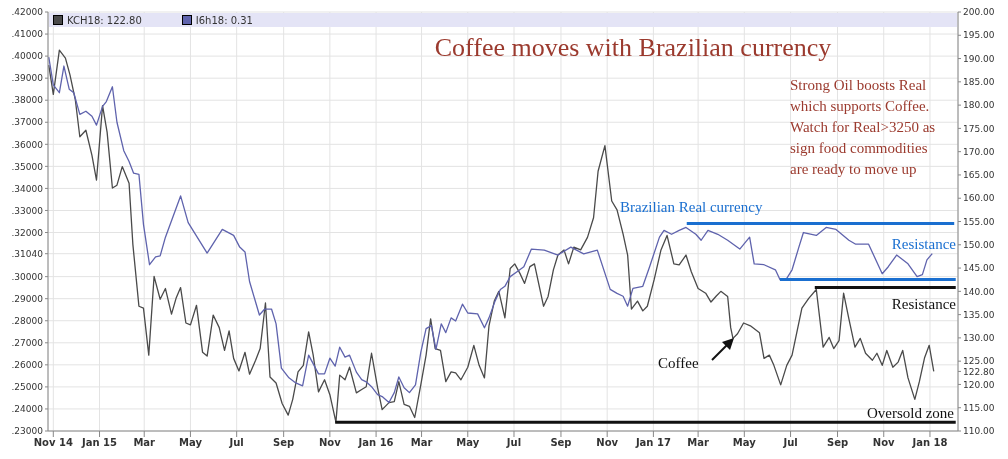  Describe the element at coordinates (979, 314) in the screenshot. I see `y2-tick-label: 135.00` at that location.